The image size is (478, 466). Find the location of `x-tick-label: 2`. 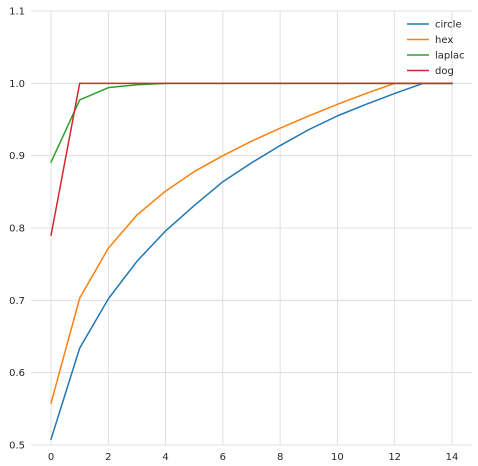

x-tick-label: 2 is located at coordinates (108, 457).